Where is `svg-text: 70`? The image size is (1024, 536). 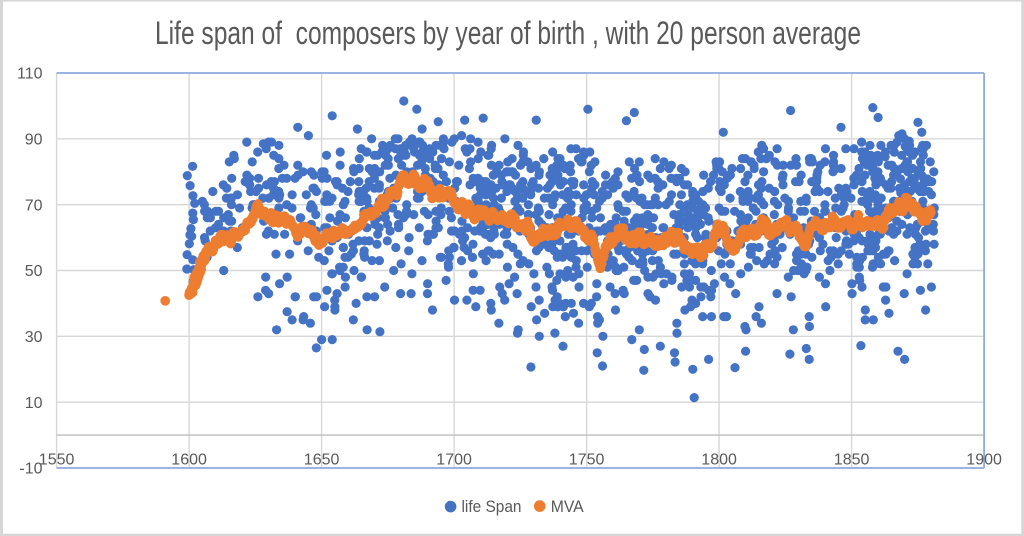 svg-text: 70 is located at coordinates (34, 205).